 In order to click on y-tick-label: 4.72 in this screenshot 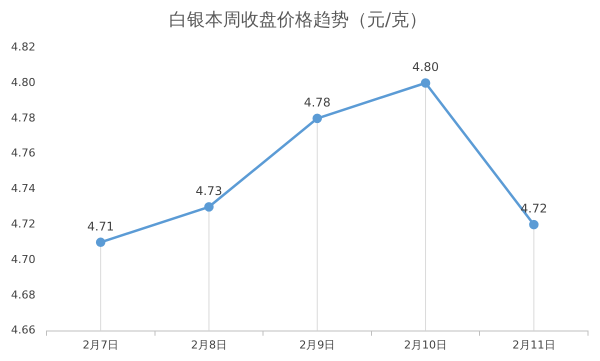, I will do `click(23, 223)`.